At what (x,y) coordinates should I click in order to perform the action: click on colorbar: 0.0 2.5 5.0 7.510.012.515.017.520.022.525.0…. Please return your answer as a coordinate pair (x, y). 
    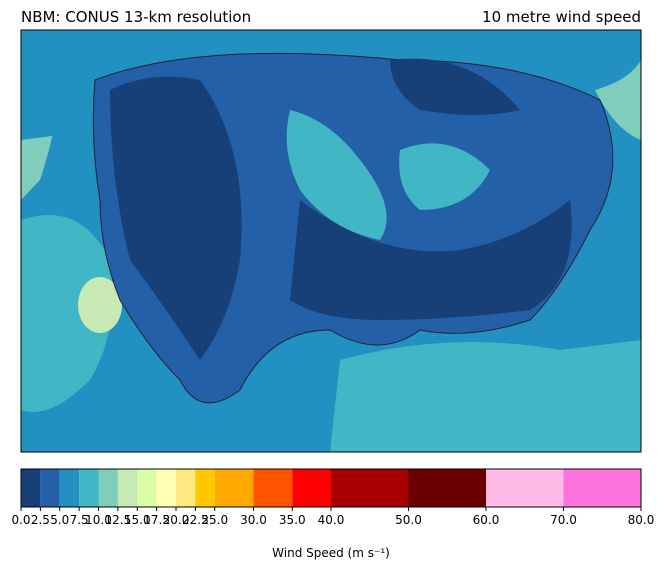
    Looking at the image, I should click on (333, 497).